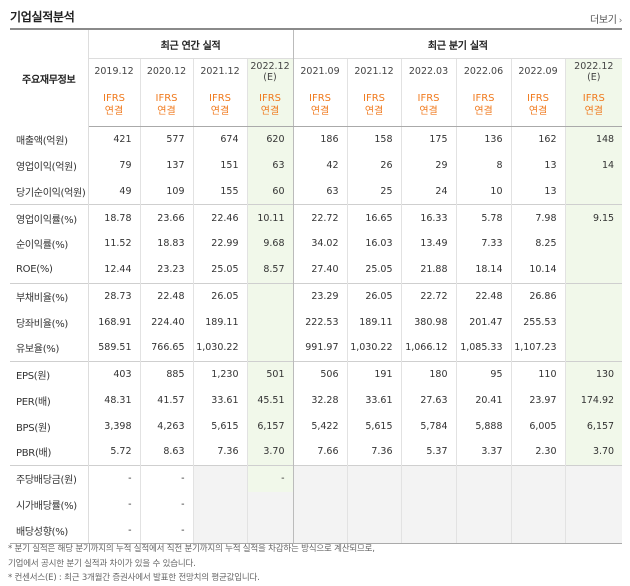 This screenshot has height=586, width=630. What do you see at coordinates (538, 191) in the screenshot?
I see `table-cell: 13` at bounding box center [538, 191].